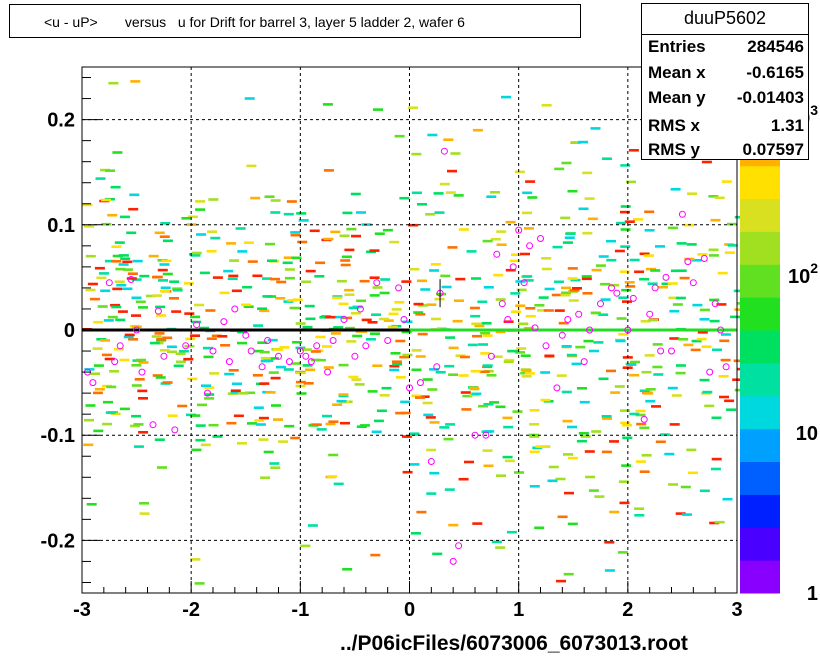 This screenshot has width=820, height=660. I want to click on stats-value: 1.31, so click(787, 125).